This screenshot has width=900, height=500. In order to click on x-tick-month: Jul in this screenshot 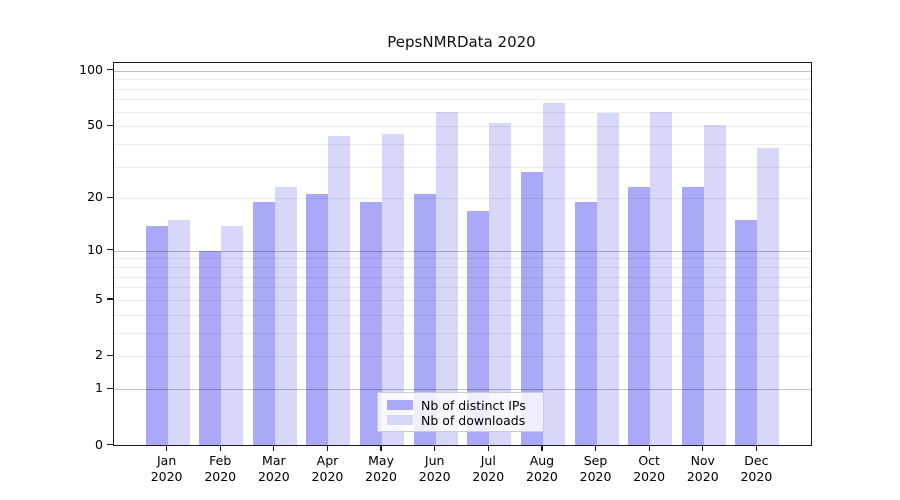, I will do `click(488, 460)`.